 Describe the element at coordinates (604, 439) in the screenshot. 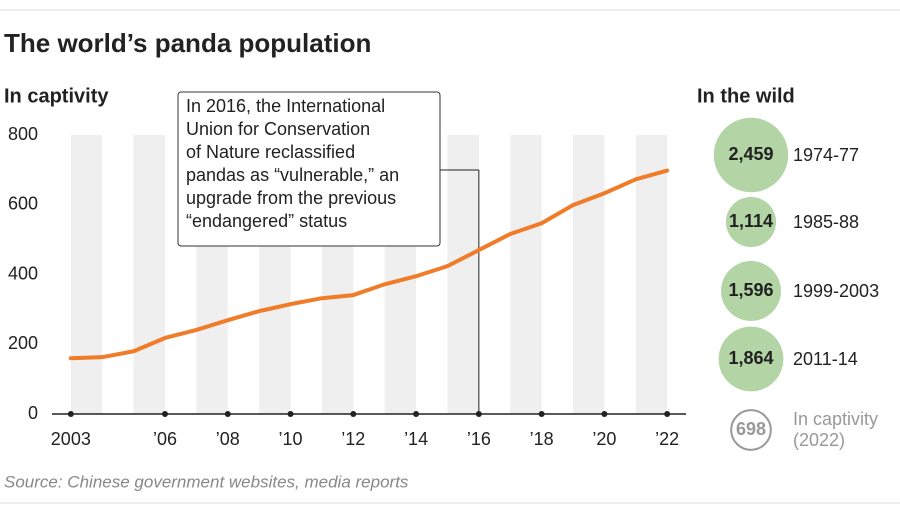

I see `x-tick-label: ’20` at that location.